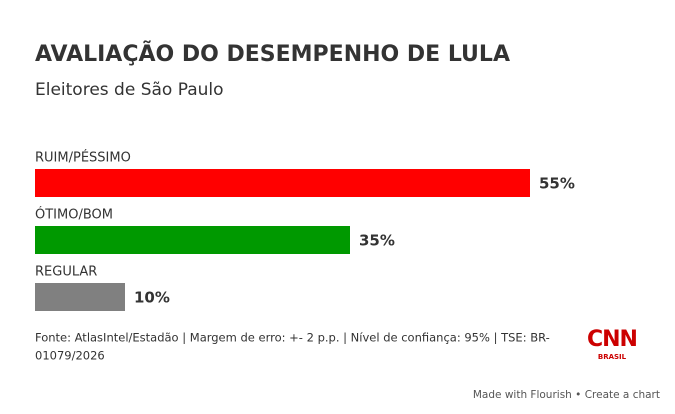 The width and height of the screenshot is (675, 414). Describe the element at coordinates (74, 215) in the screenshot. I see `category-label: ÓTIMO/BOM` at that location.